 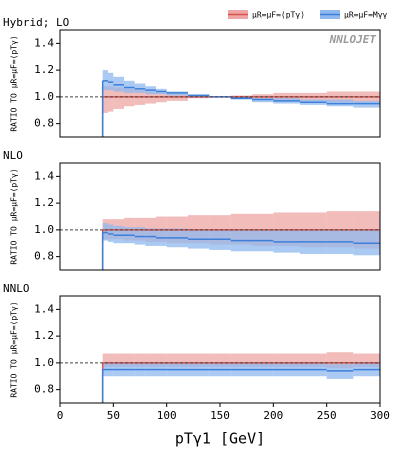 I want to click on x-axis-label: pTγ1 [GeV], so click(x=220, y=439).